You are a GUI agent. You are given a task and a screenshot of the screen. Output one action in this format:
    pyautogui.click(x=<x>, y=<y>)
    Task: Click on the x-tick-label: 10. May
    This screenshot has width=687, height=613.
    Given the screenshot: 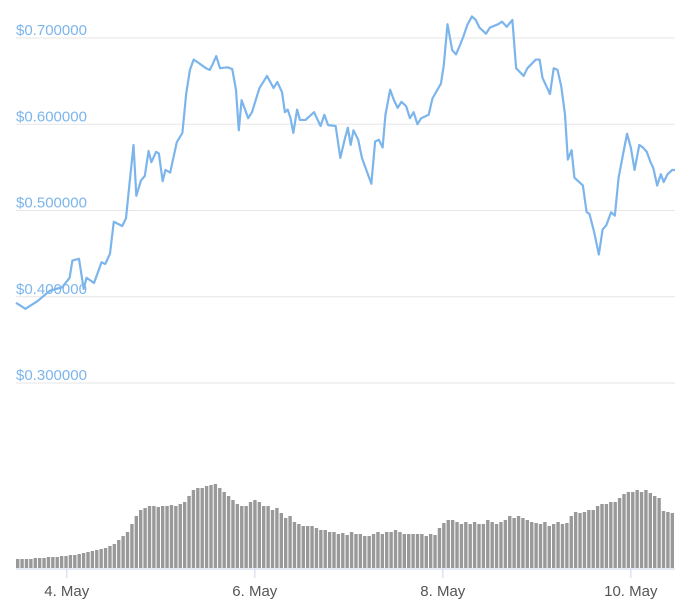 What is the action you would take?
    pyautogui.click(x=631, y=591)
    